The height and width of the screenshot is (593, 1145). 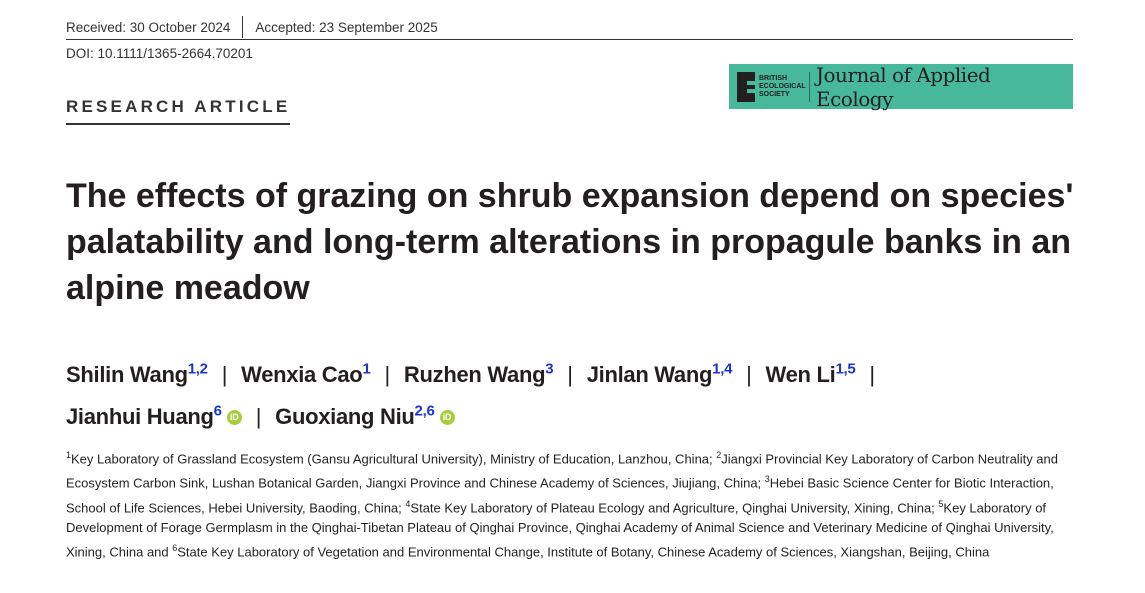 What do you see at coordinates (243, 27) in the screenshot?
I see `divider` at bounding box center [243, 27].